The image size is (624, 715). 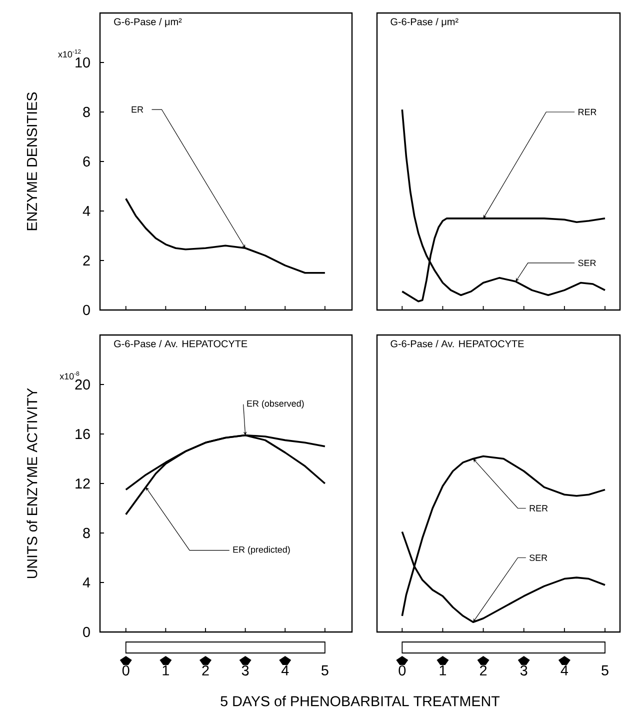 I want to click on y-tick-label: 10, so click(x=83, y=62).